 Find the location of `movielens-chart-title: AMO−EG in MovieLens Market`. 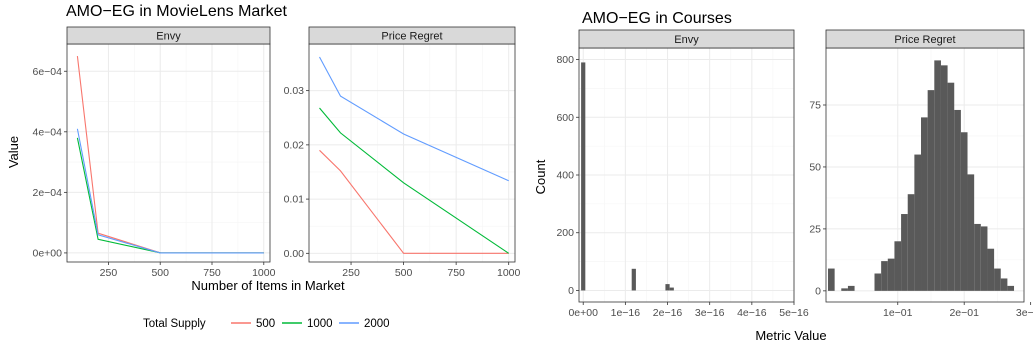

movielens-chart-title: AMO−EG in MovieLens Market is located at coordinates (177, 11).